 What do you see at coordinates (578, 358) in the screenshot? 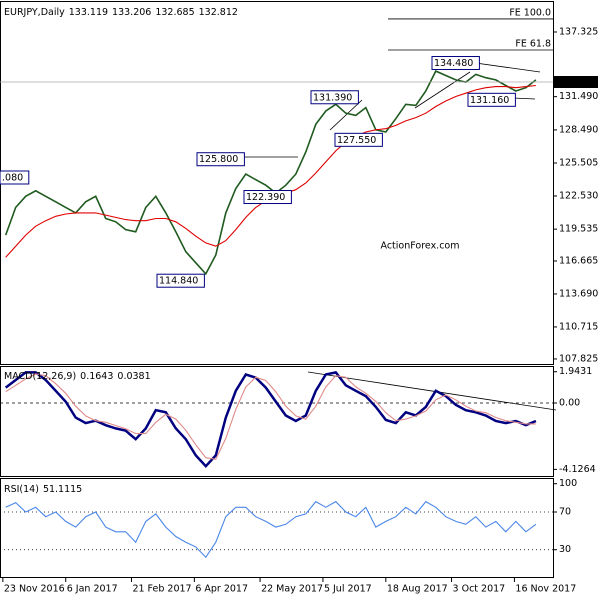
I see `y-tick-label: 107.825` at bounding box center [578, 358].